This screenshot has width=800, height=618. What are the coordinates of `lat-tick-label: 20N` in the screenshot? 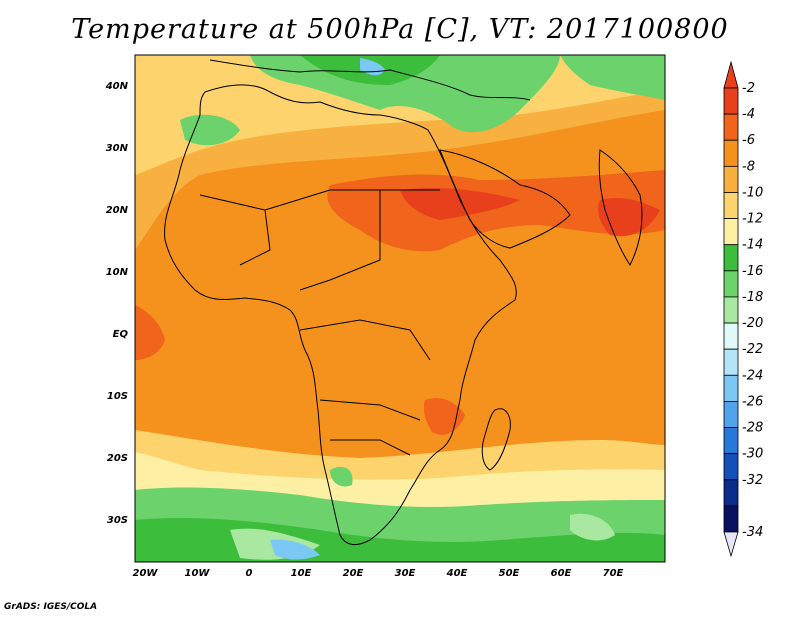 It's located at (117, 210).